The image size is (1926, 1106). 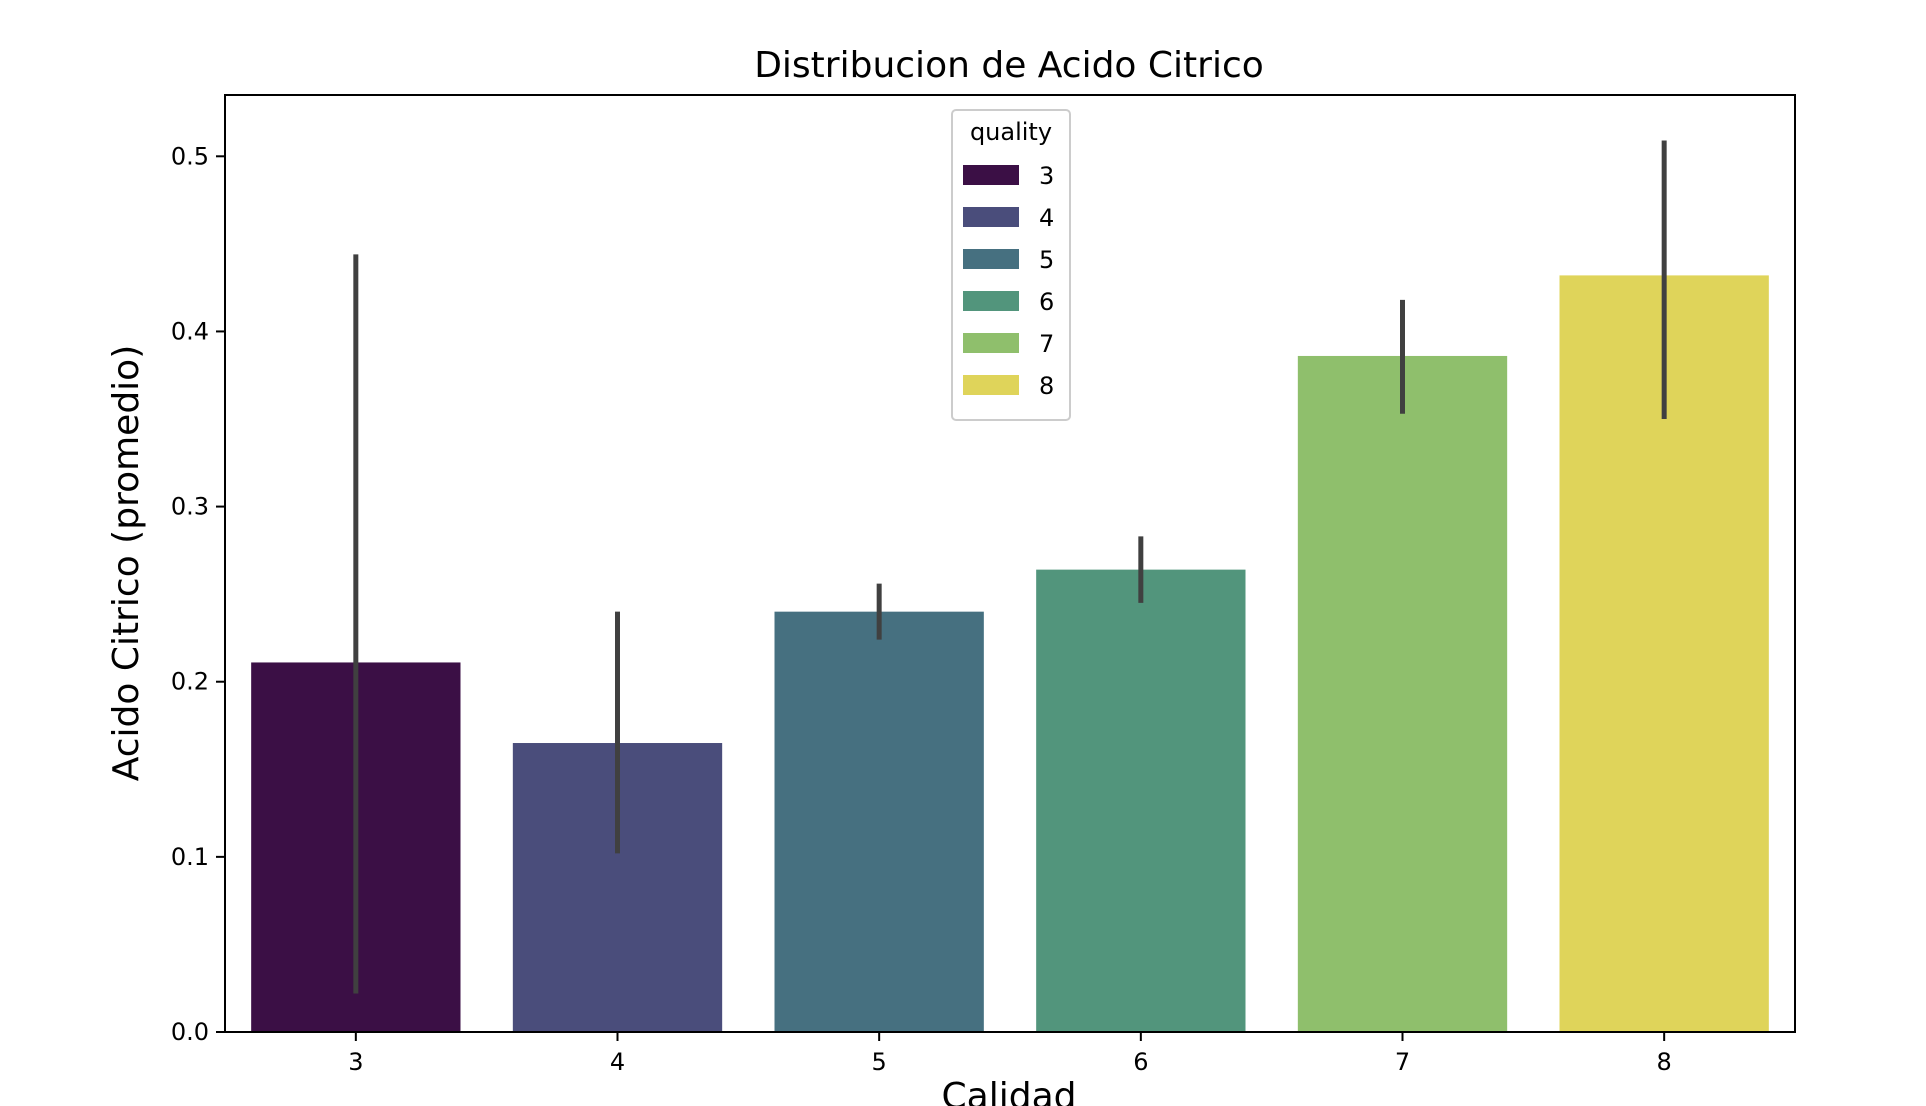 I want to click on x-tick-label-6: 6, so click(x=1140, y=1062).